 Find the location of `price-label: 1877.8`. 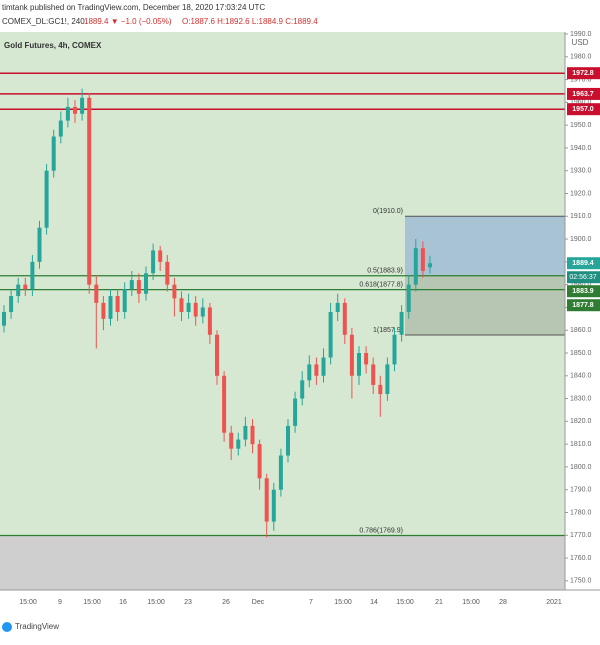

price-label: 1877.8 is located at coordinates (583, 305).